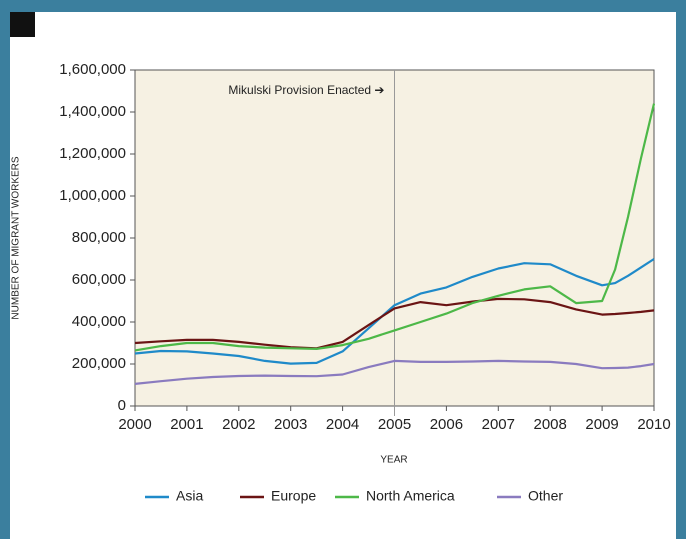  What do you see at coordinates (186, 424) in the screenshot?
I see `x-tick-label: 2001` at bounding box center [186, 424].